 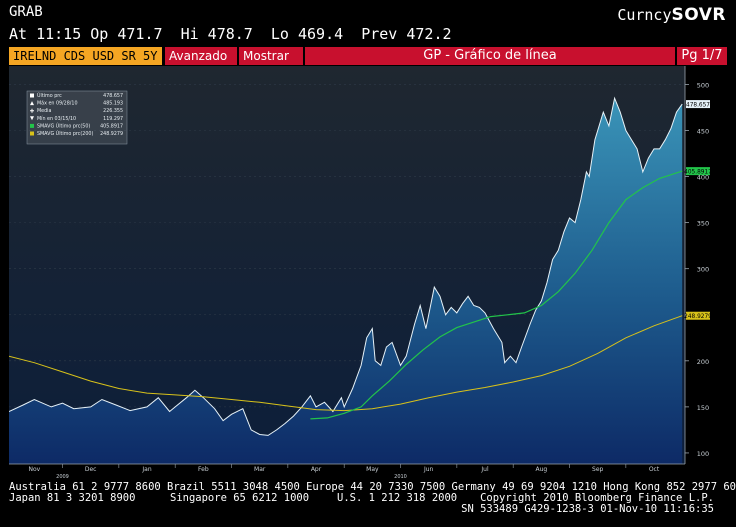 What do you see at coordinates (372, 469) in the screenshot?
I see `x-tick-label: May` at bounding box center [372, 469].